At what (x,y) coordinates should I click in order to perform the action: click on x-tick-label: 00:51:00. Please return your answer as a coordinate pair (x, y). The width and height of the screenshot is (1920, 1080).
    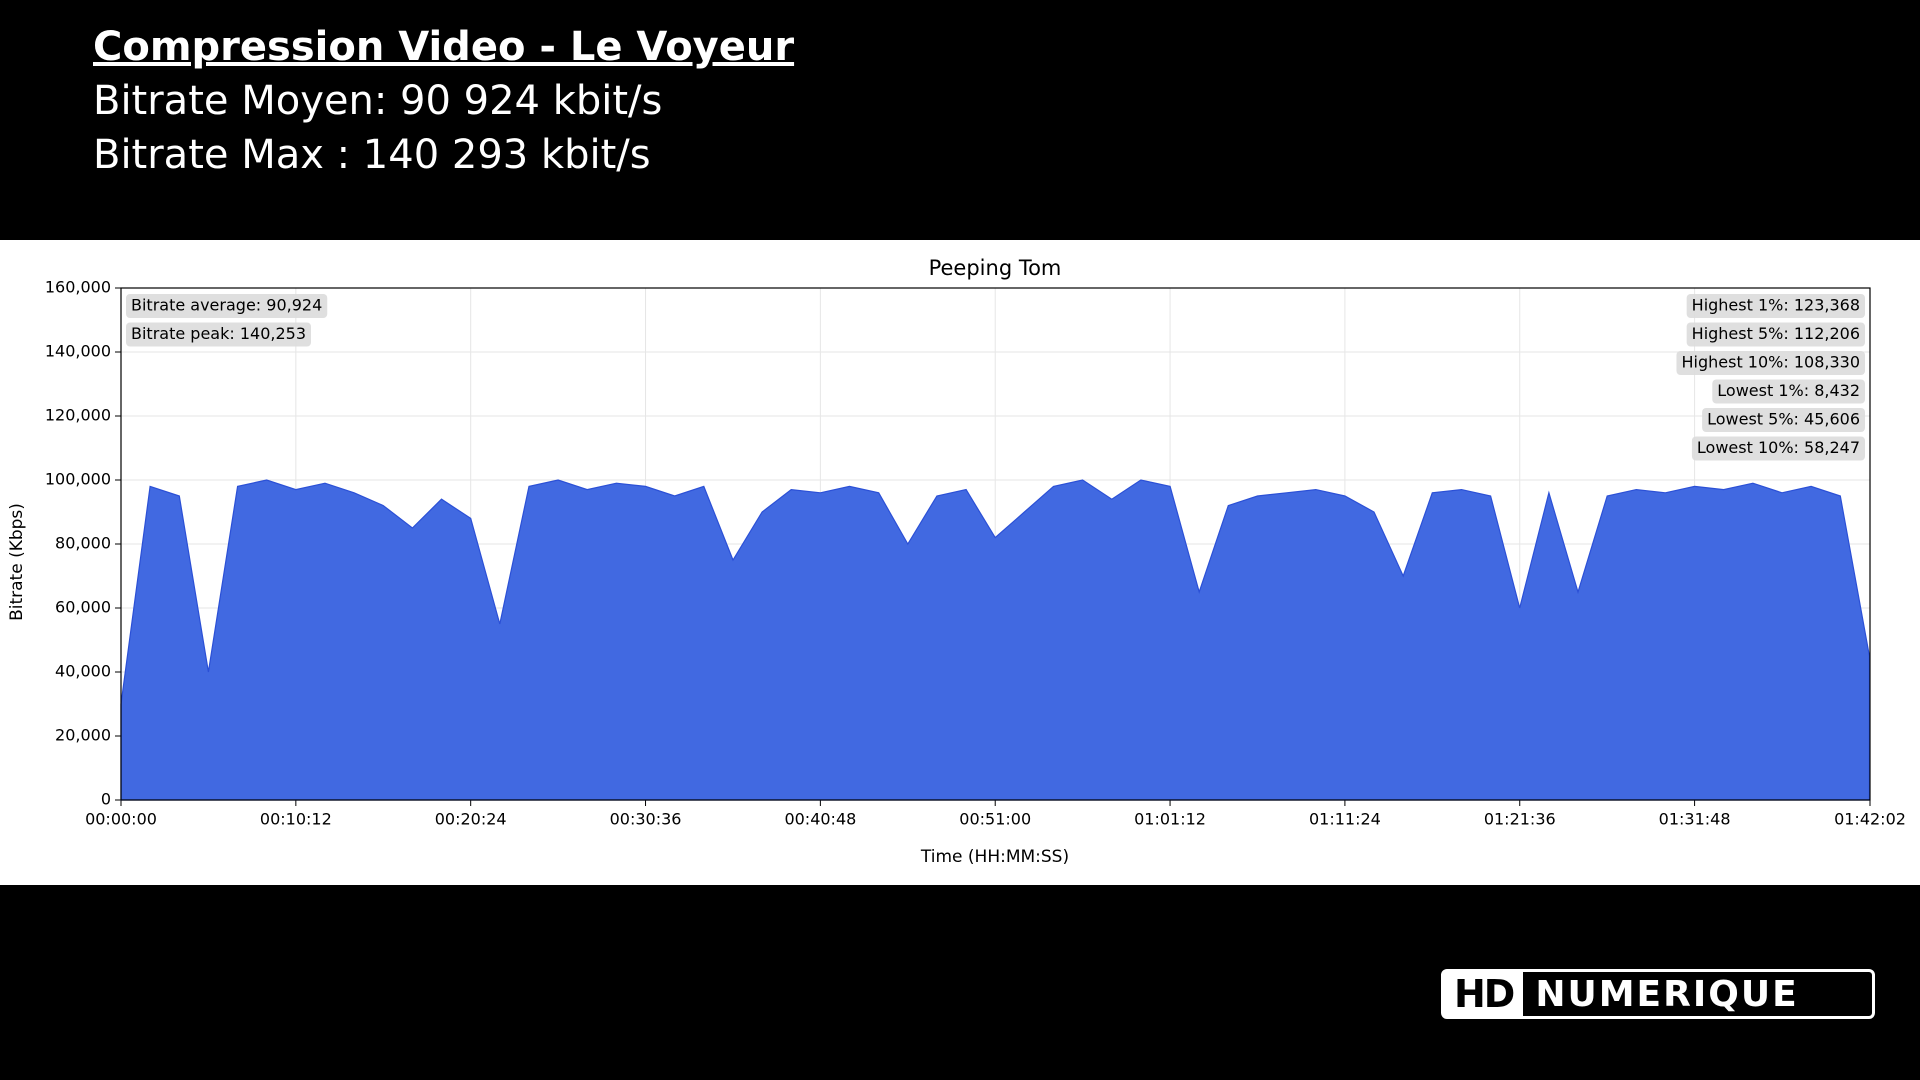
    Looking at the image, I should click on (995, 819).